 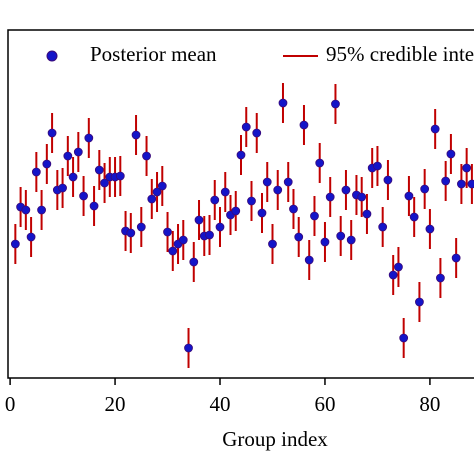 I want to click on x-tick-label: 60, so click(x=324, y=404).